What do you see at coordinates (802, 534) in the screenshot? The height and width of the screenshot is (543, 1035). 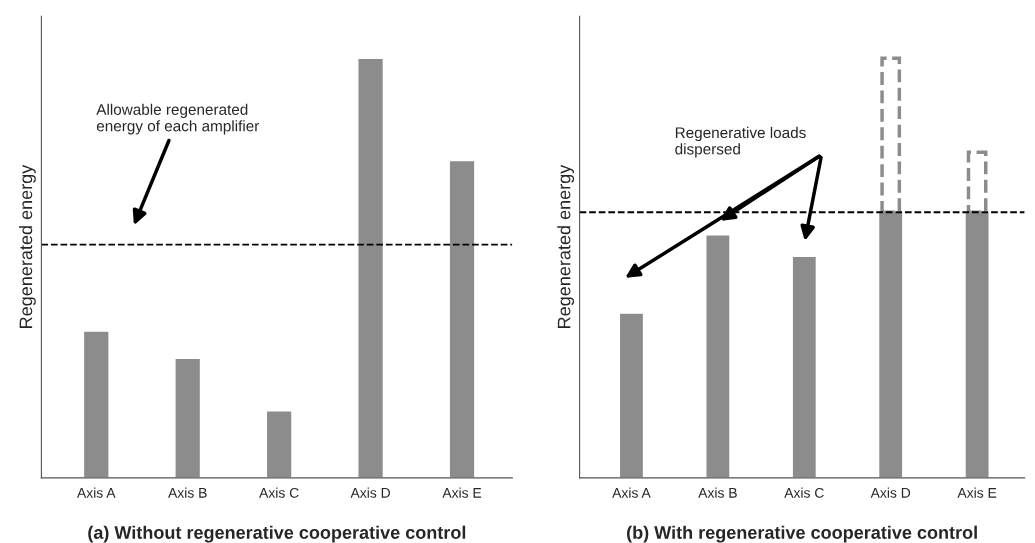 I see `text: (b) With regenerative cooperative control` at bounding box center [802, 534].